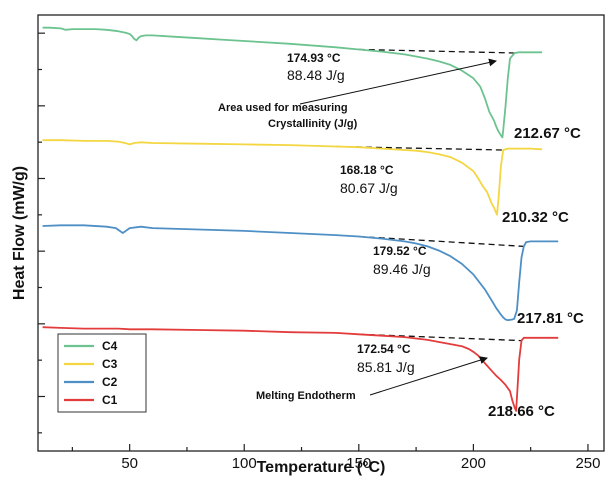  What do you see at coordinates (473, 463) in the screenshot?
I see `x-tick-label-200: 200` at bounding box center [473, 463].